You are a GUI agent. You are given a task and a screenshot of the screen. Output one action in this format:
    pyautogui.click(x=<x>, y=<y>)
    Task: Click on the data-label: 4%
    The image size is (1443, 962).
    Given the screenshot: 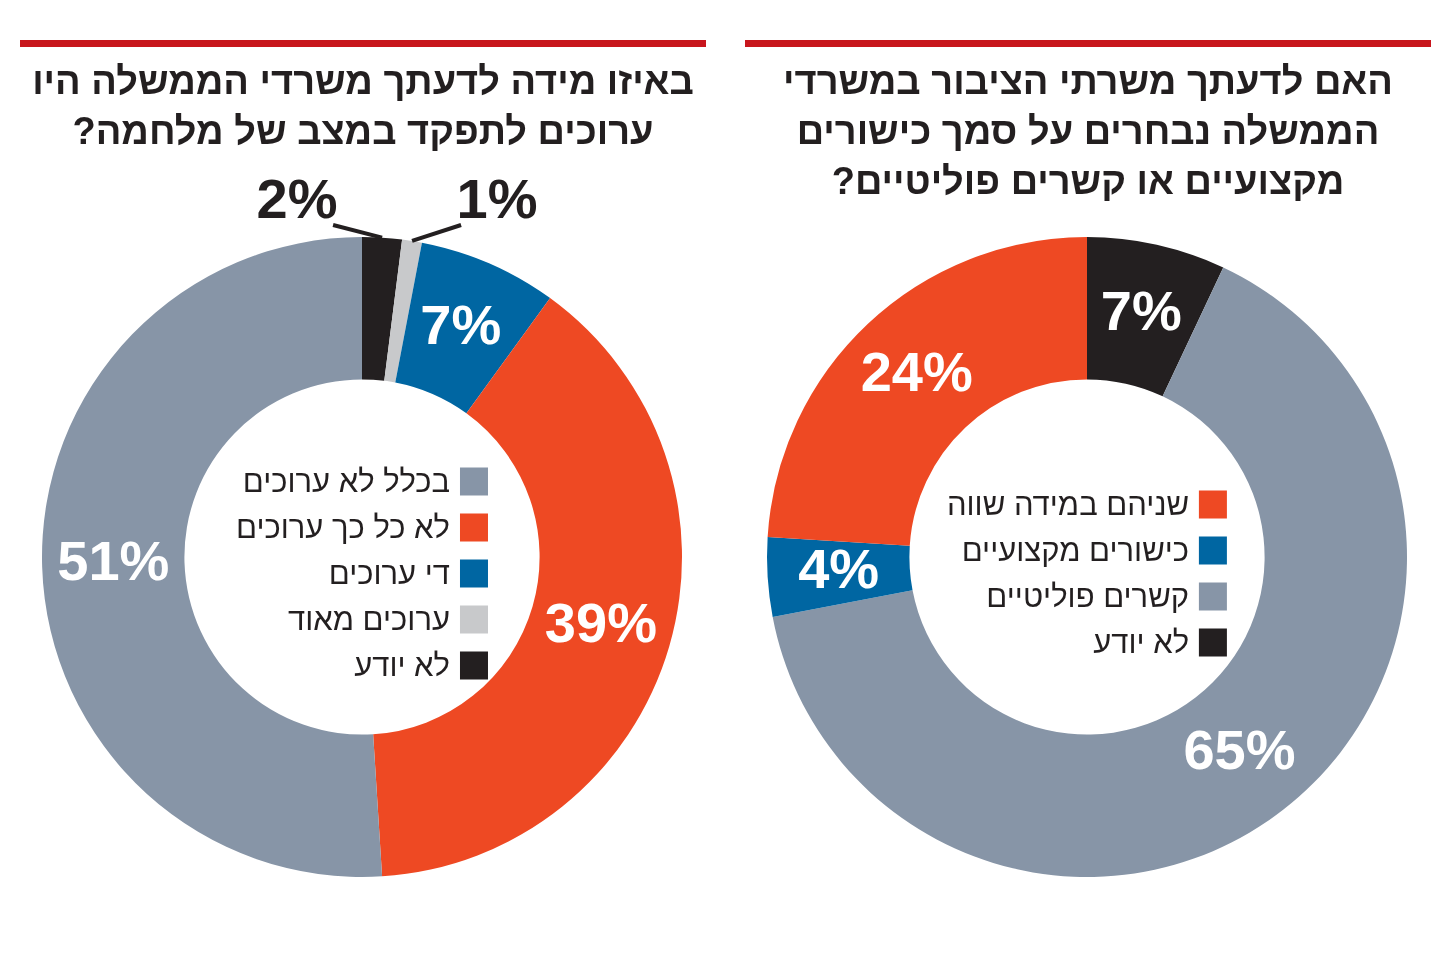 What is the action you would take?
    pyautogui.click(x=839, y=569)
    